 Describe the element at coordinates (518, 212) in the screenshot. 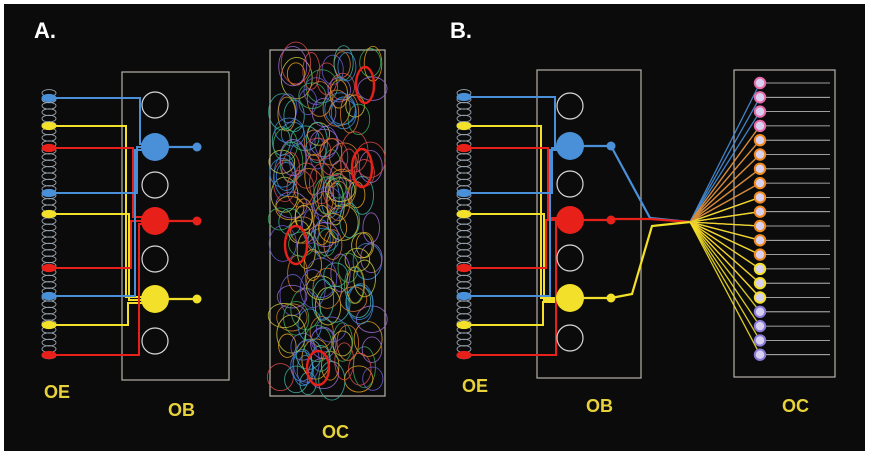

I see `axon-yellow` at that location.